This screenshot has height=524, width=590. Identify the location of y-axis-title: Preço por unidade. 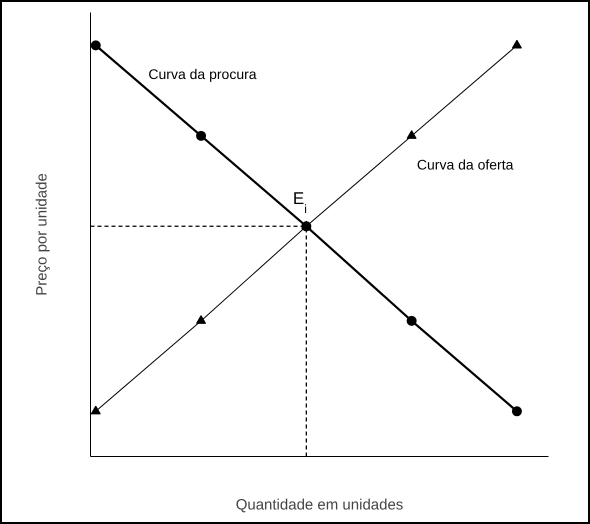
(42, 234).